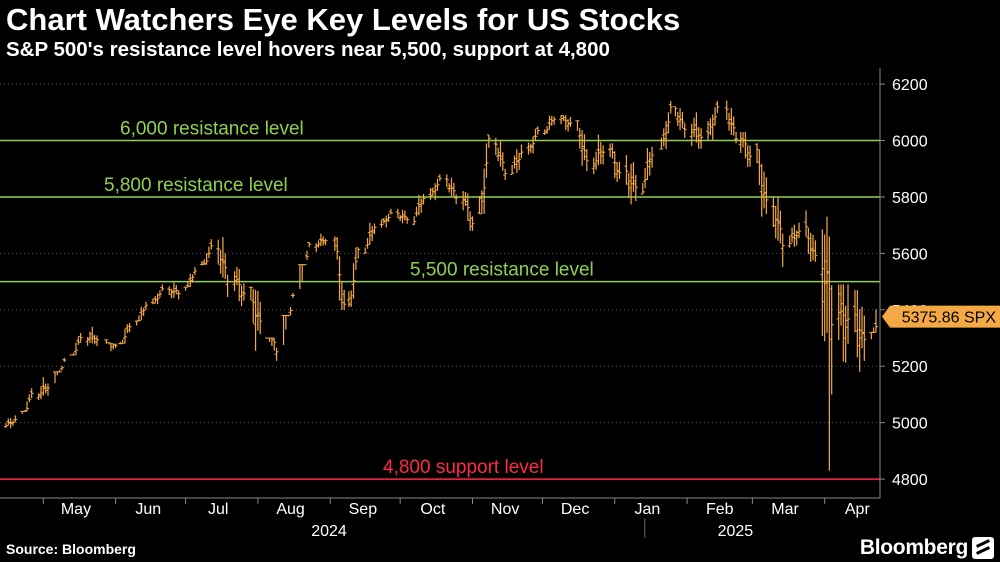  Describe the element at coordinates (910, 142) in the screenshot. I see `y-tick-label: 6000` at that location.